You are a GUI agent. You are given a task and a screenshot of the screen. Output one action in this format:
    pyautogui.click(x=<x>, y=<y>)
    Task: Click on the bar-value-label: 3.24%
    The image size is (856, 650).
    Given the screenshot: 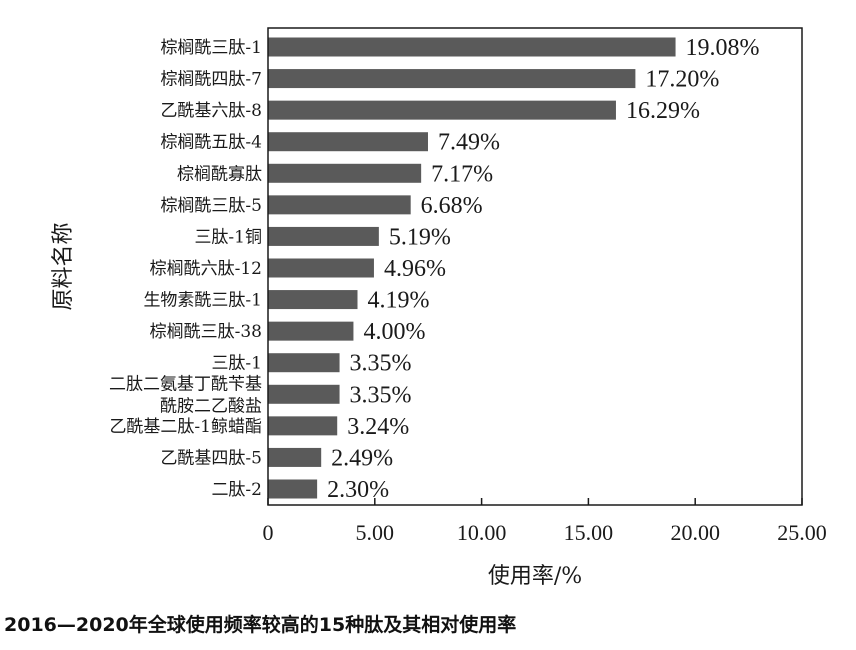 What is the action you would take?
    pyautogui.click(x=378, y=427)
    